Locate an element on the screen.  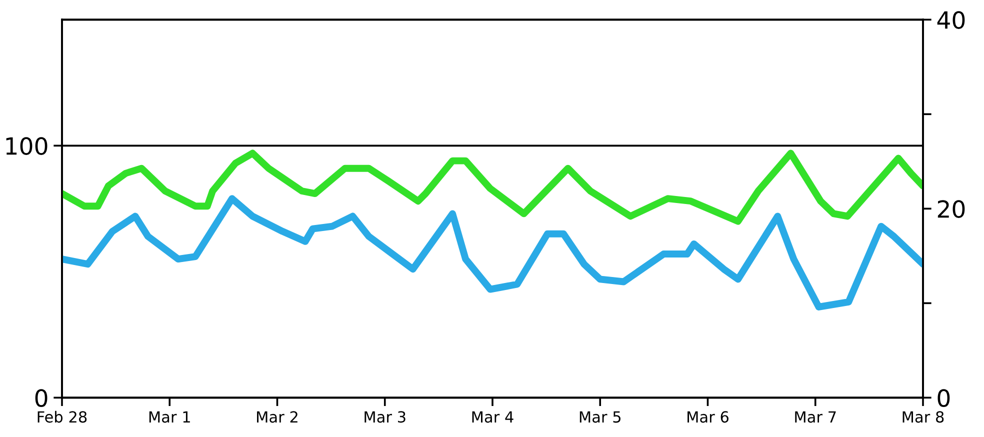
x-tick-label: Mar 7 is located at coordinates (815, 417).